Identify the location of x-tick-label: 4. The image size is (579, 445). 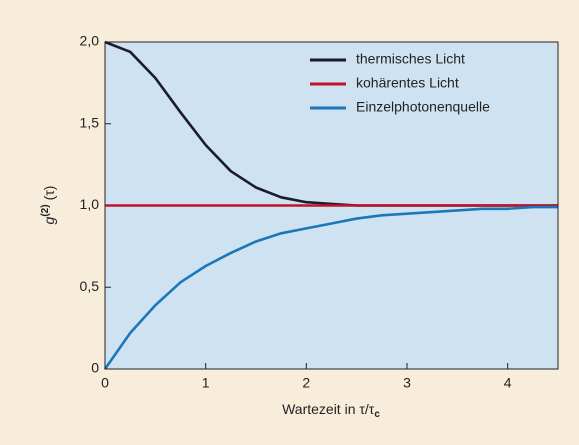
(508, 383).